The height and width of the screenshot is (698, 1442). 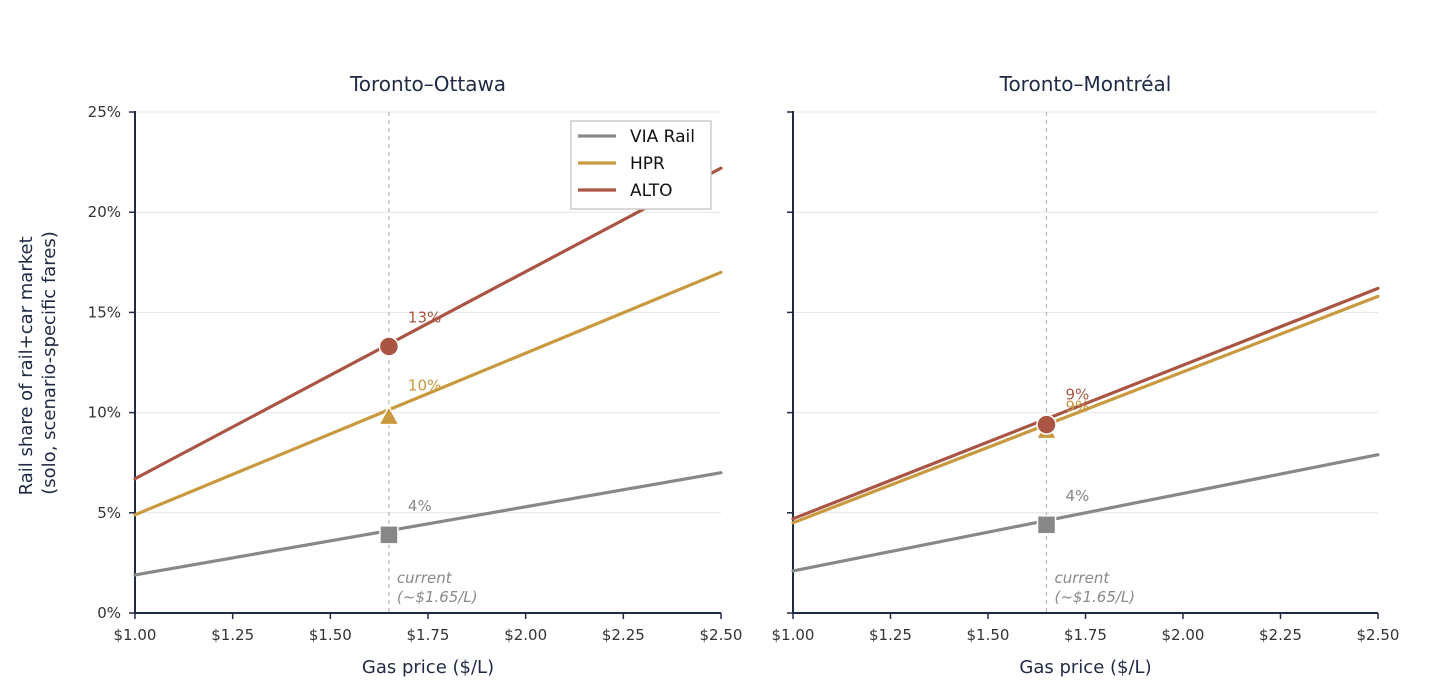 What do you see at coordinates (49, 362) in the screenshot?
I see `y-axis-label-line2: (solo, scenario-specific fares)` at bounding box center [49, 362].